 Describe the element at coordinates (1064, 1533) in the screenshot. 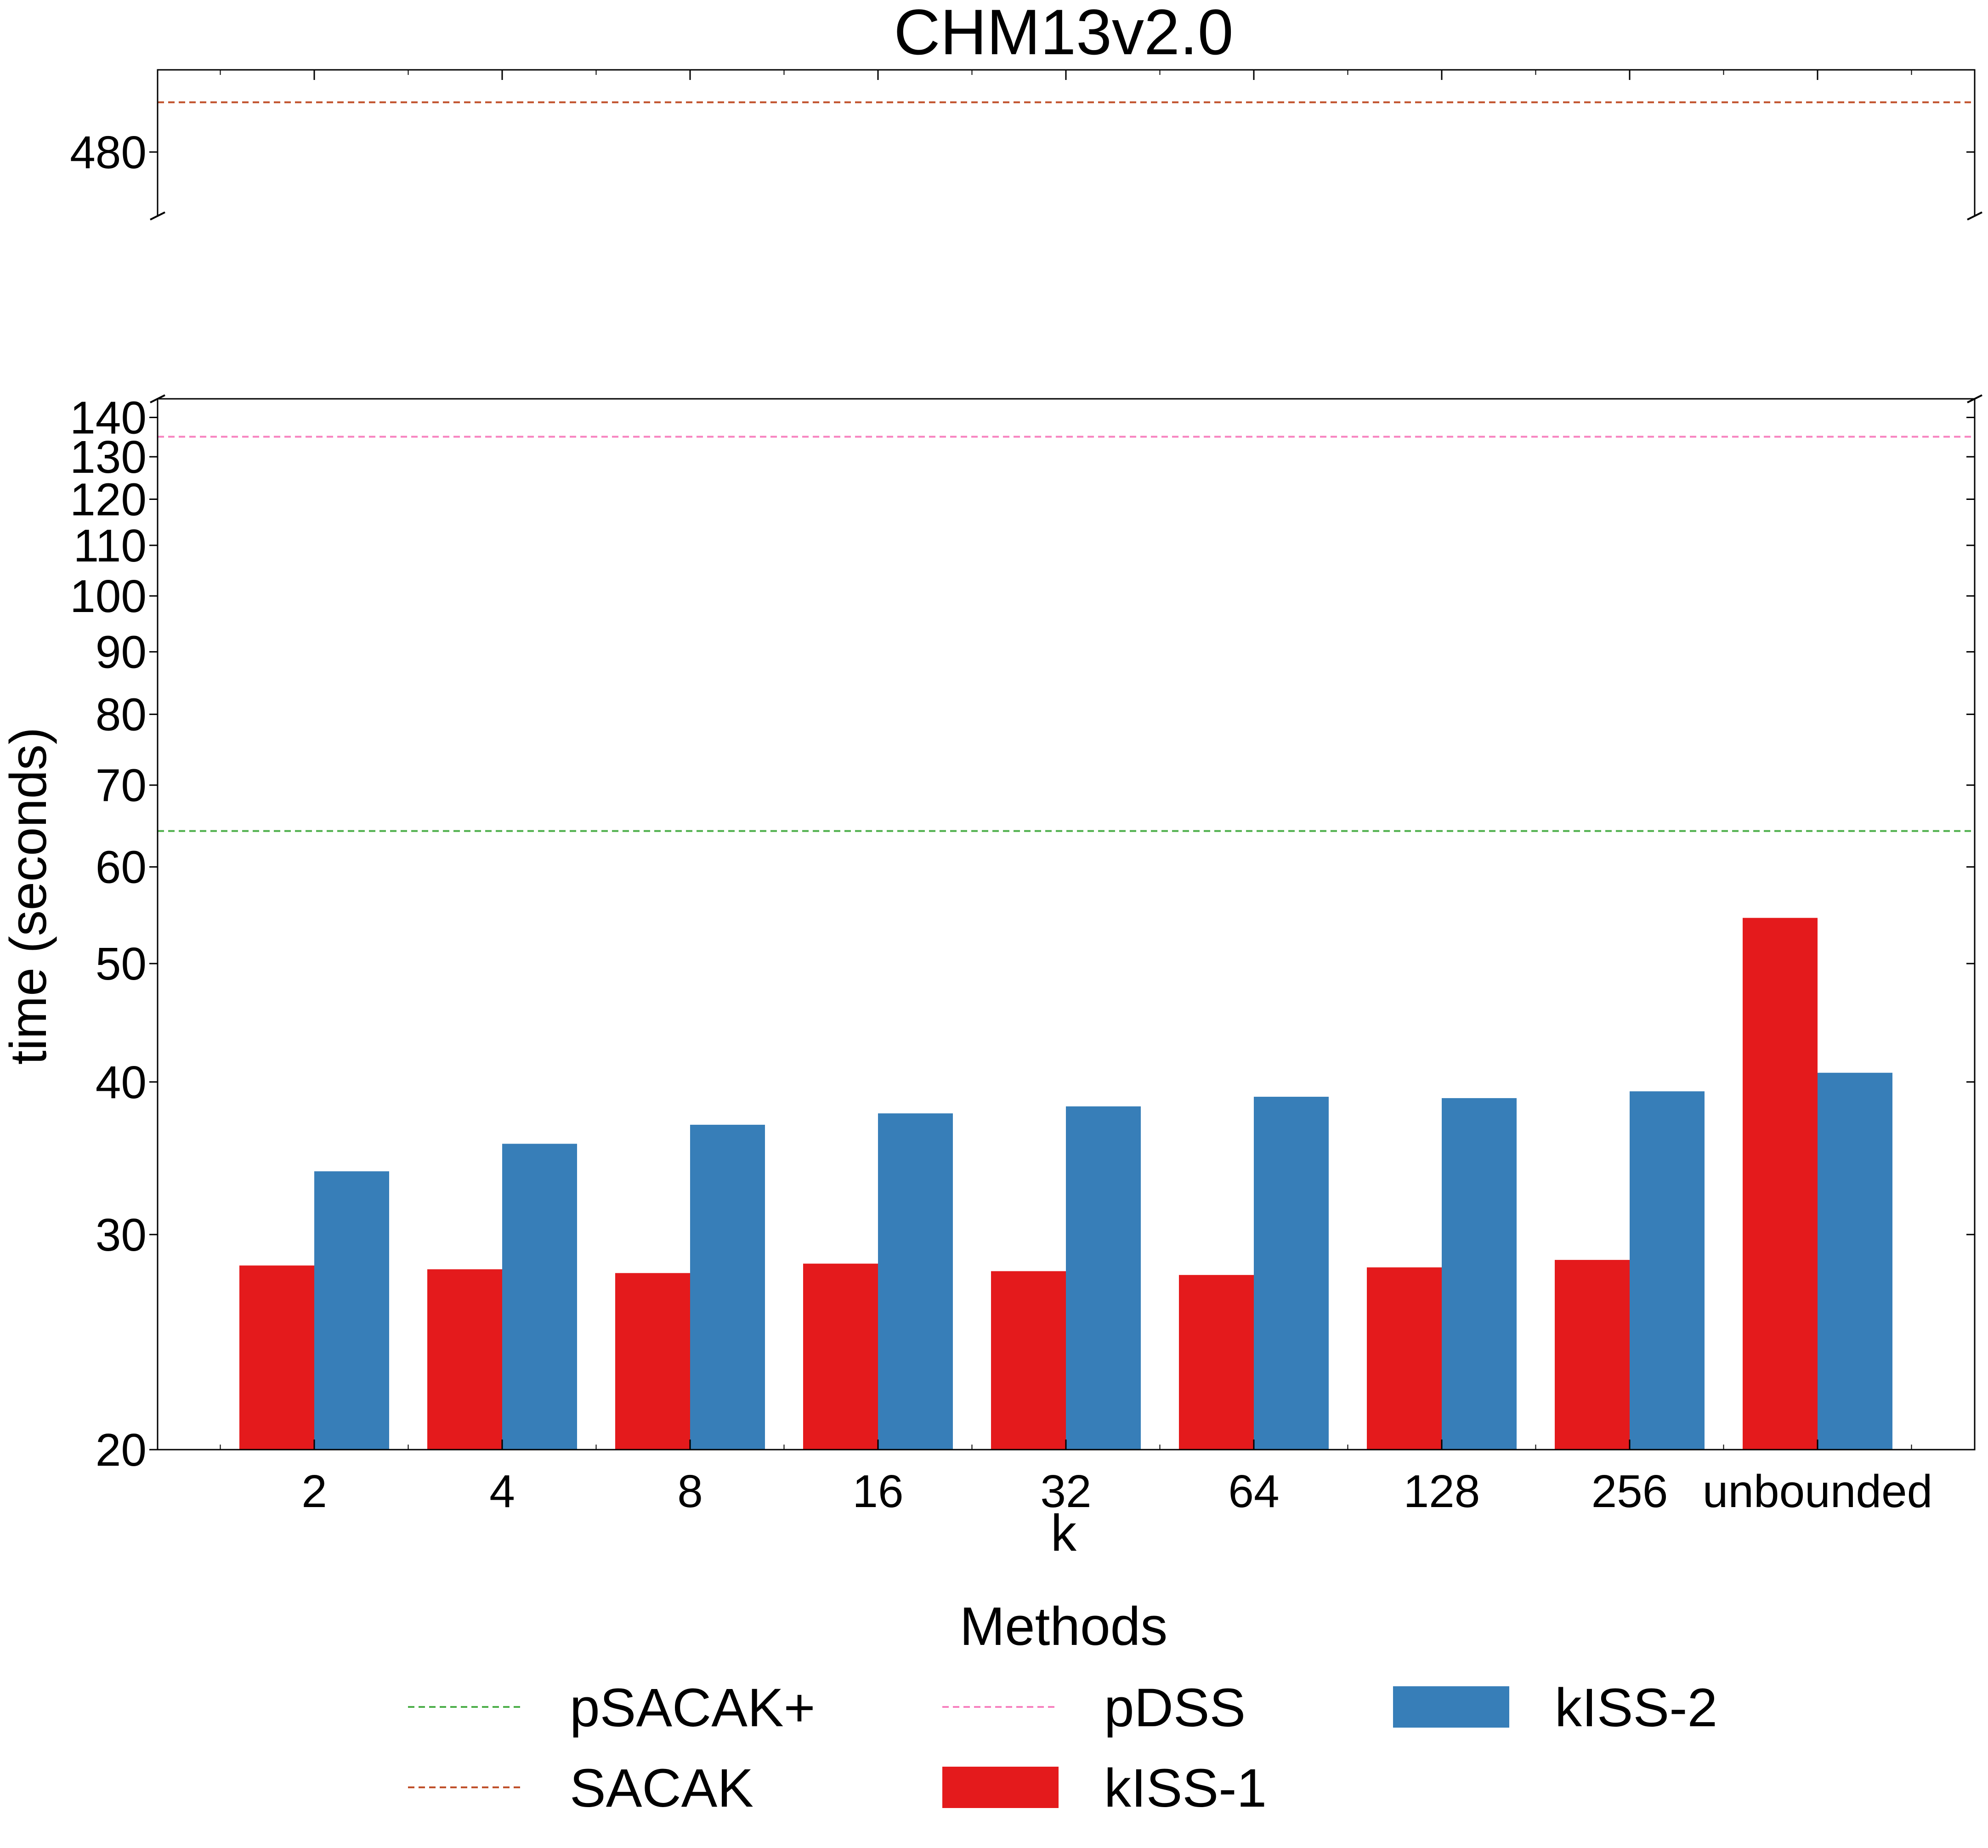

I see `x-axis-title: k` at that location.